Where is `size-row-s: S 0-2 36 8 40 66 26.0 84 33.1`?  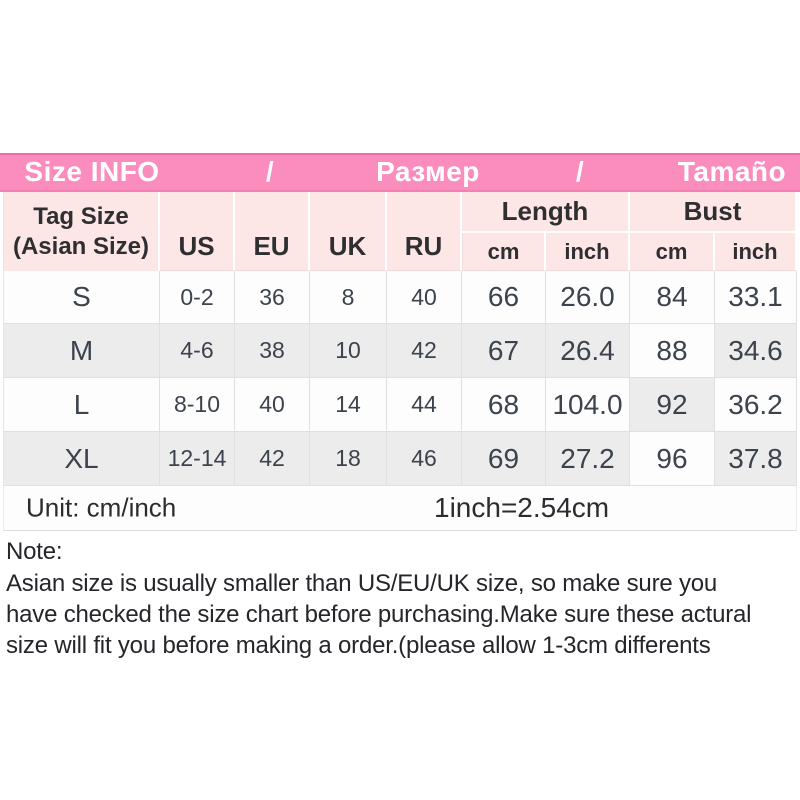 size-row-s: S 0-2 36 8 40 66 26.0 84 33.1 is located at coordinates (400, 297).